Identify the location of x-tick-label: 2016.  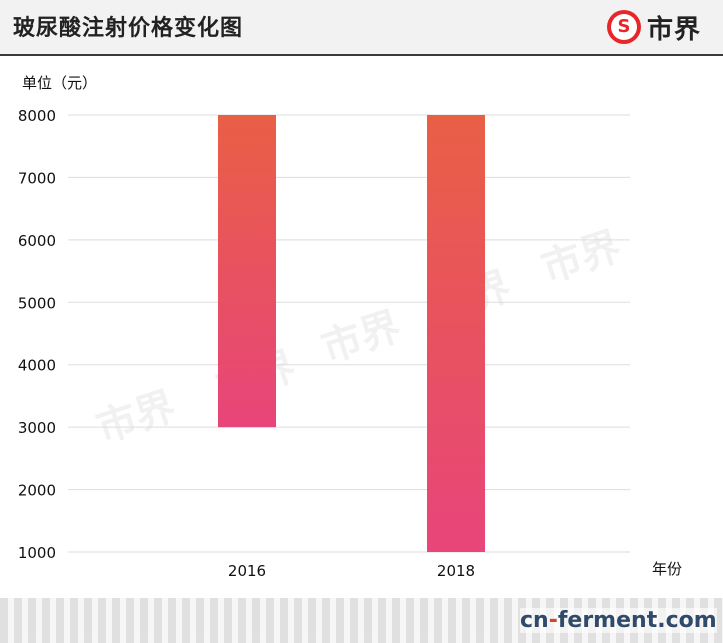
(247, 571).